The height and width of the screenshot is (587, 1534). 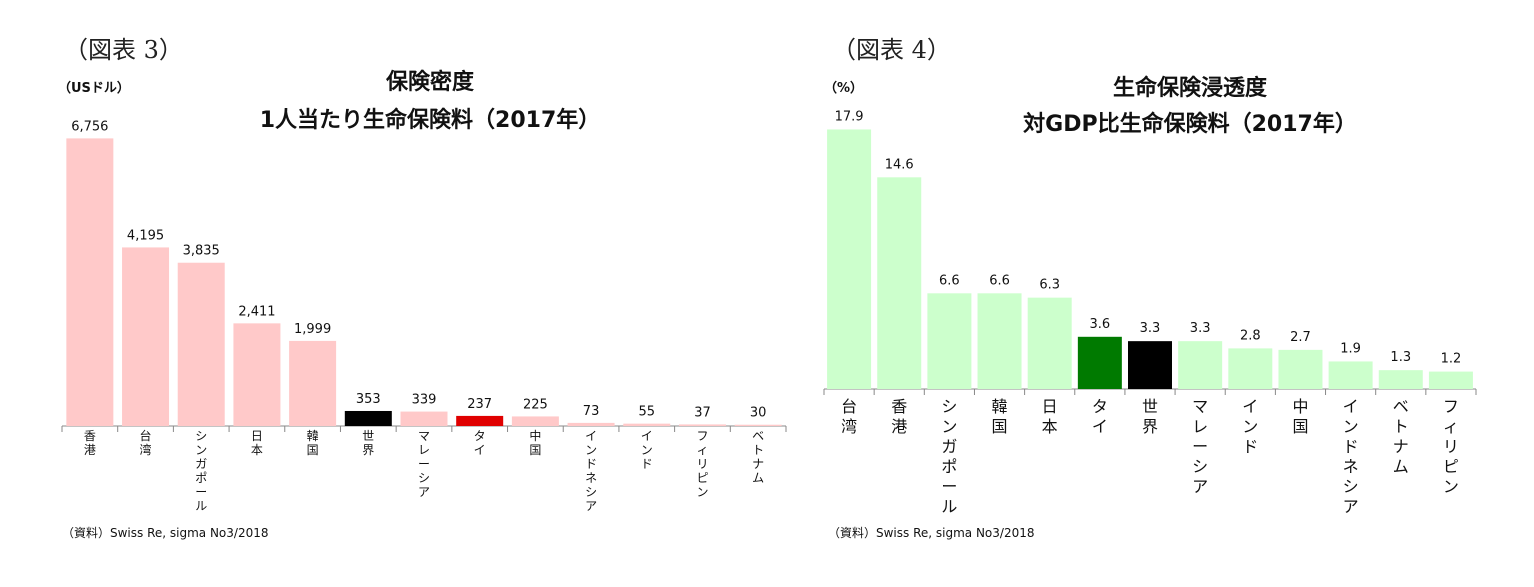 What do you see at coordinates (1190, 124) in the screenshot?
I see `chart-title-line-2: 対GDP比生命保険料（2017年）` at bounding box center [1190, 124].